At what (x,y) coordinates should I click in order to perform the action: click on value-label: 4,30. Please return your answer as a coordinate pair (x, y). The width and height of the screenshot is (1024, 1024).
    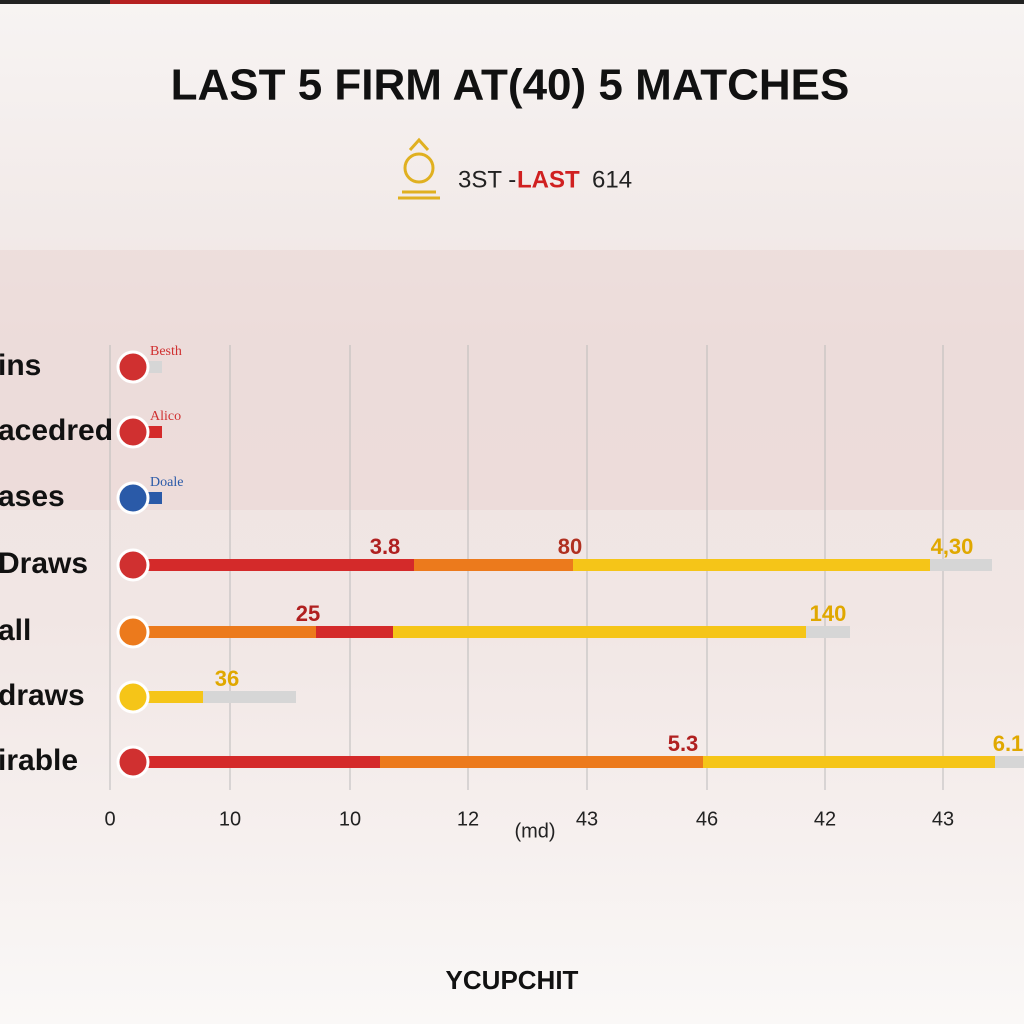
    Looking at the image, I should click on (952, 546).